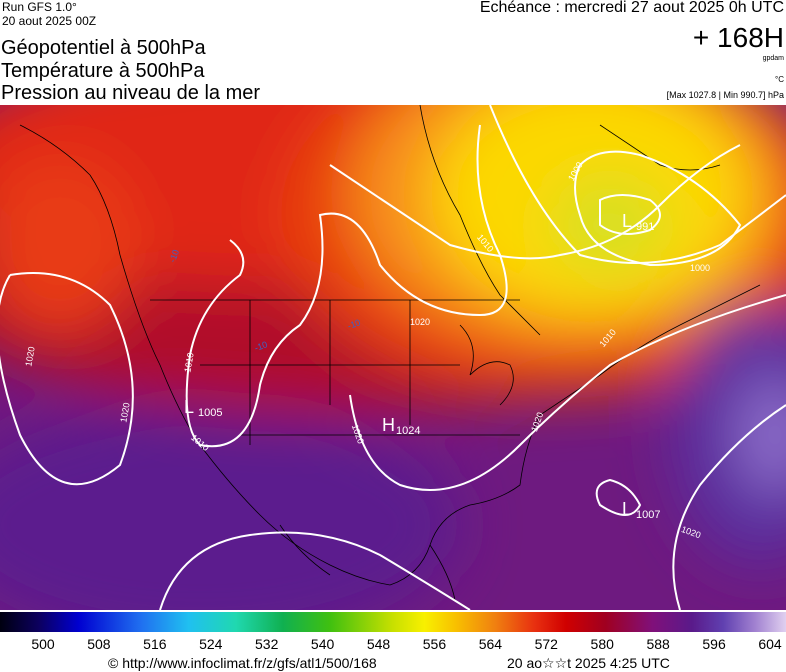 The image size is (786, 672). I want to click on colorbar-label: 604, so click(770, 644).